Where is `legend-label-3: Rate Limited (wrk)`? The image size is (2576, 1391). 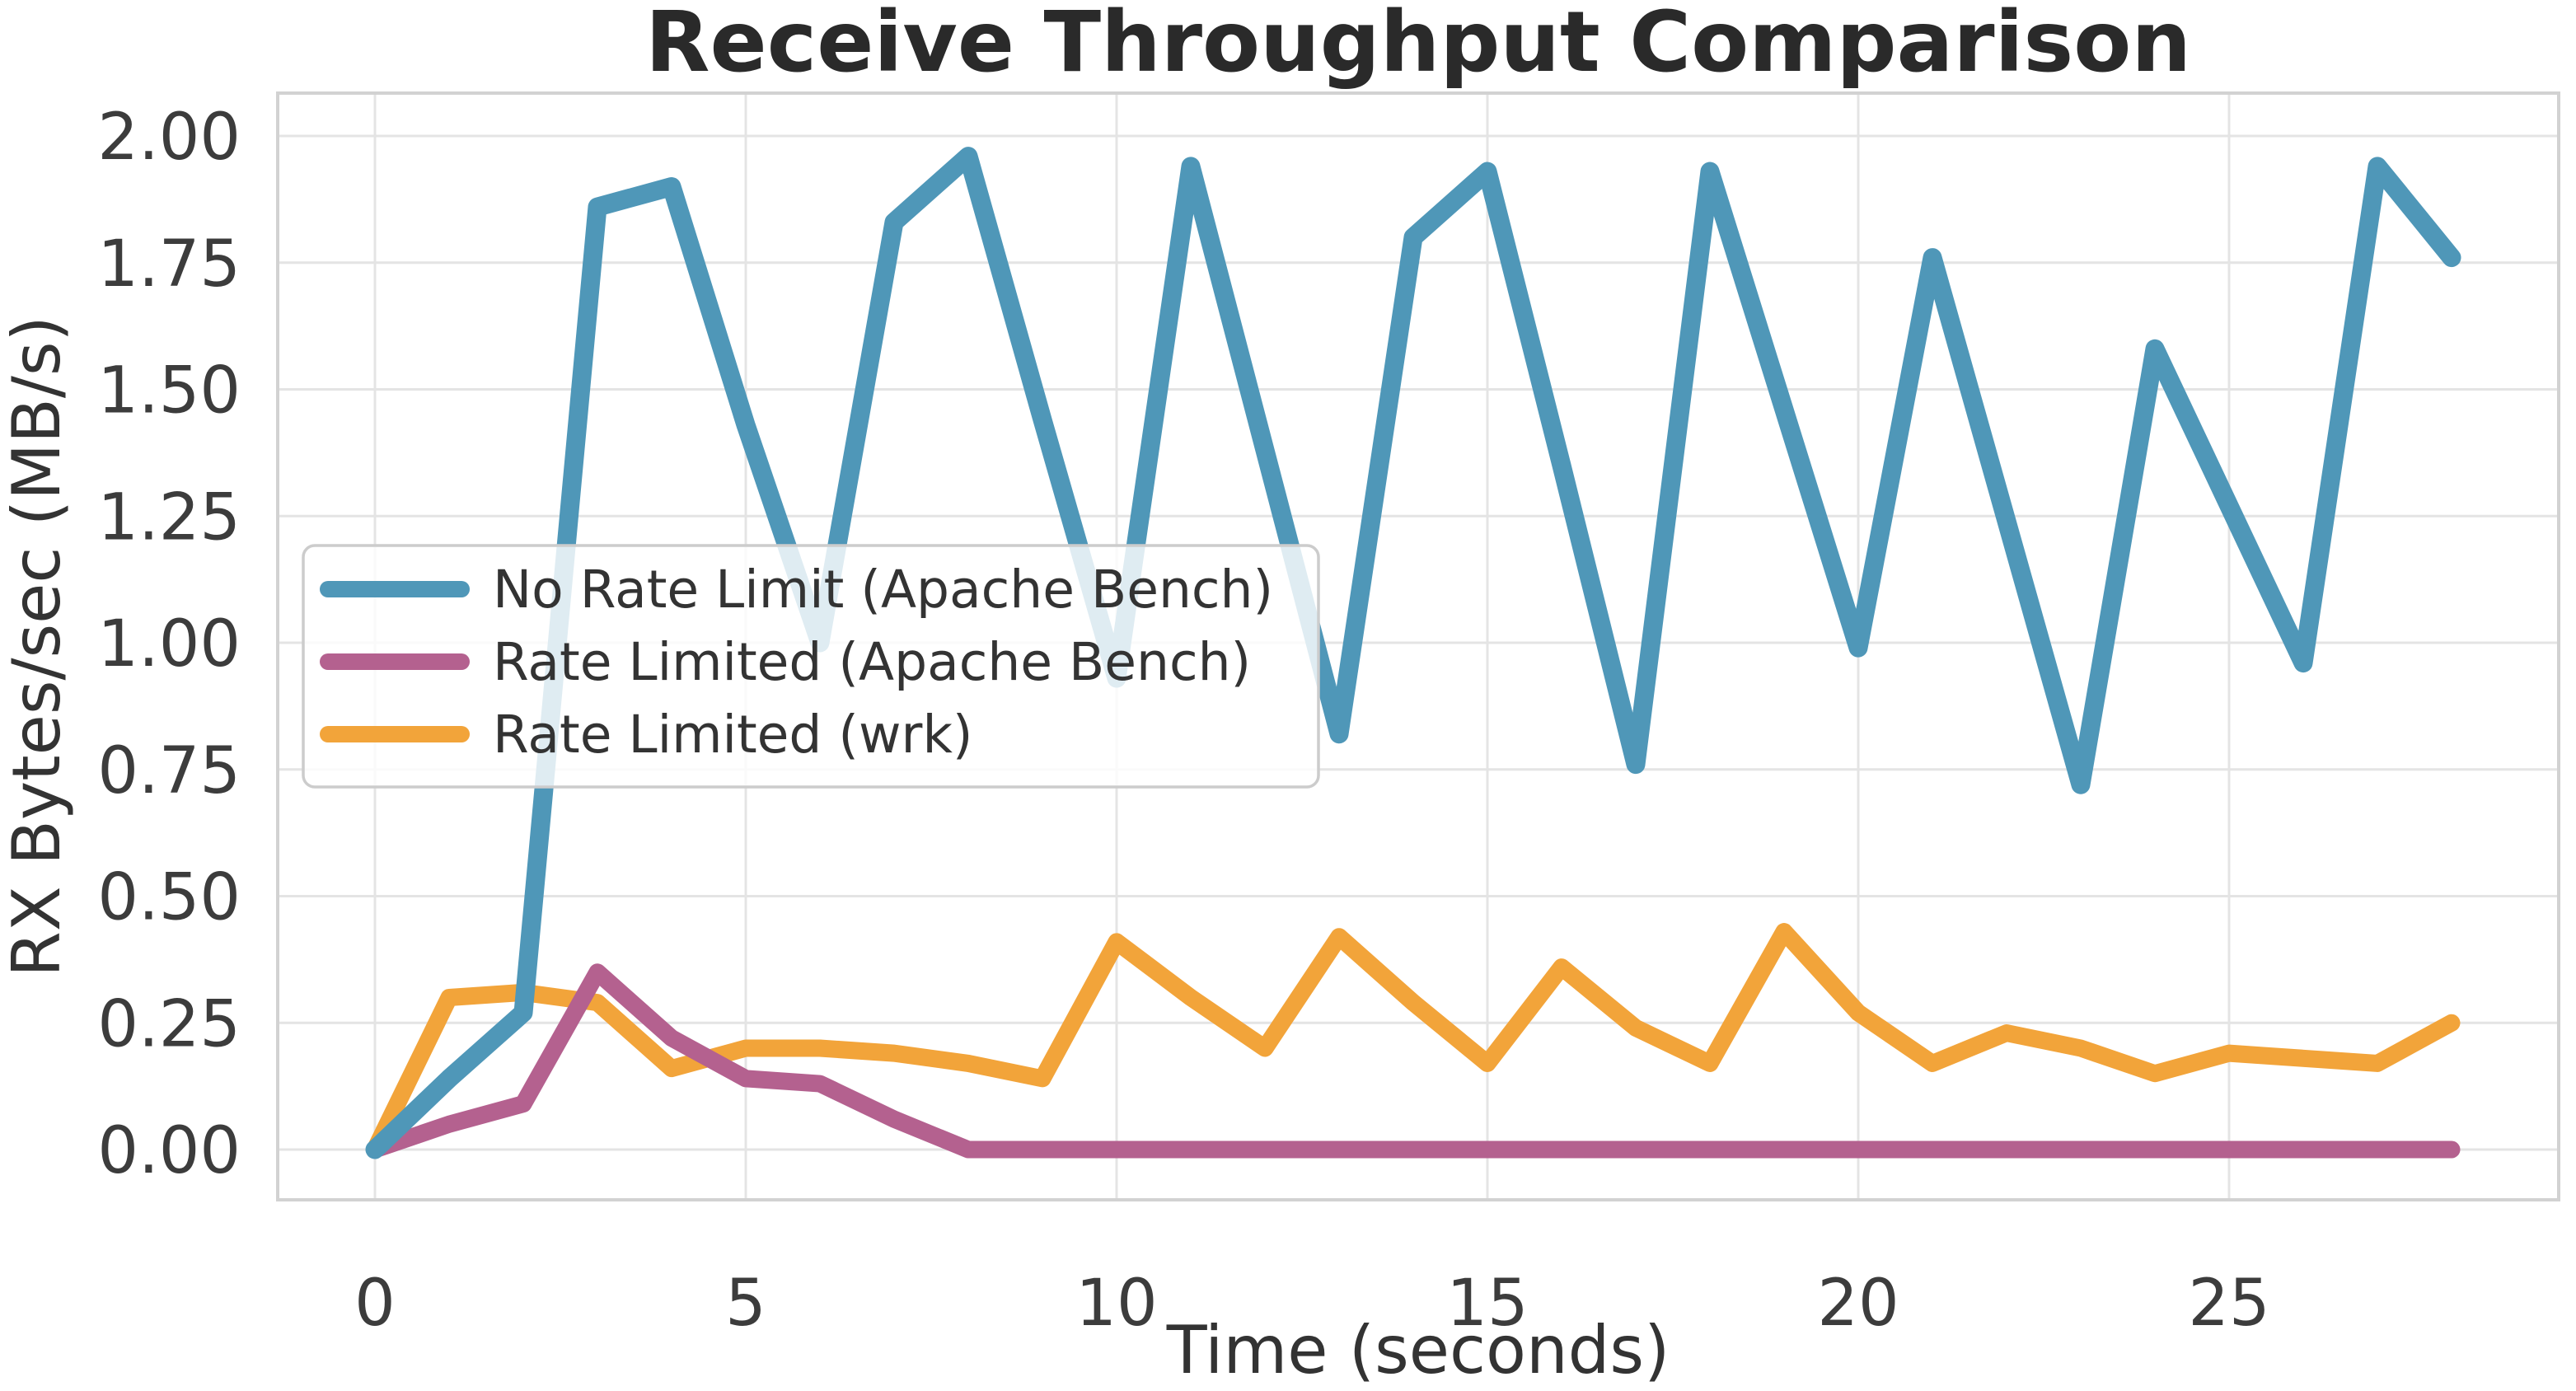 legend-label-3: Rate Limited (wrk) is located at coordinates (733, 735).